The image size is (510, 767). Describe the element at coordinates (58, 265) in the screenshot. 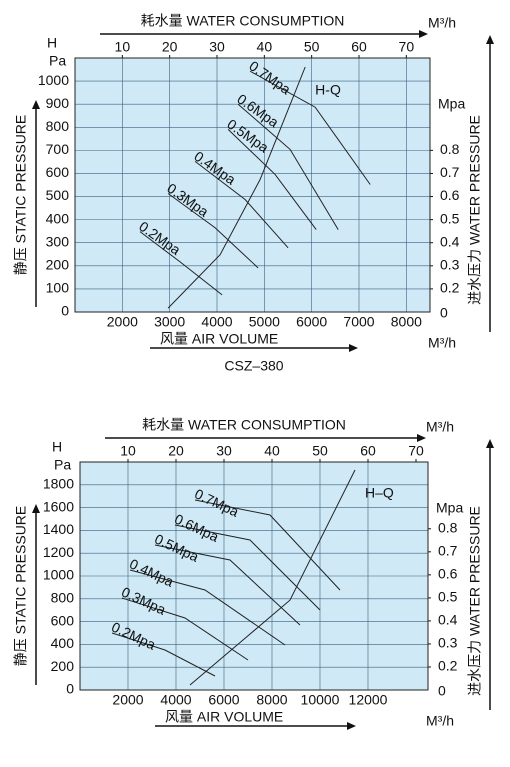

I see `y-tick-label: 200` at that location.